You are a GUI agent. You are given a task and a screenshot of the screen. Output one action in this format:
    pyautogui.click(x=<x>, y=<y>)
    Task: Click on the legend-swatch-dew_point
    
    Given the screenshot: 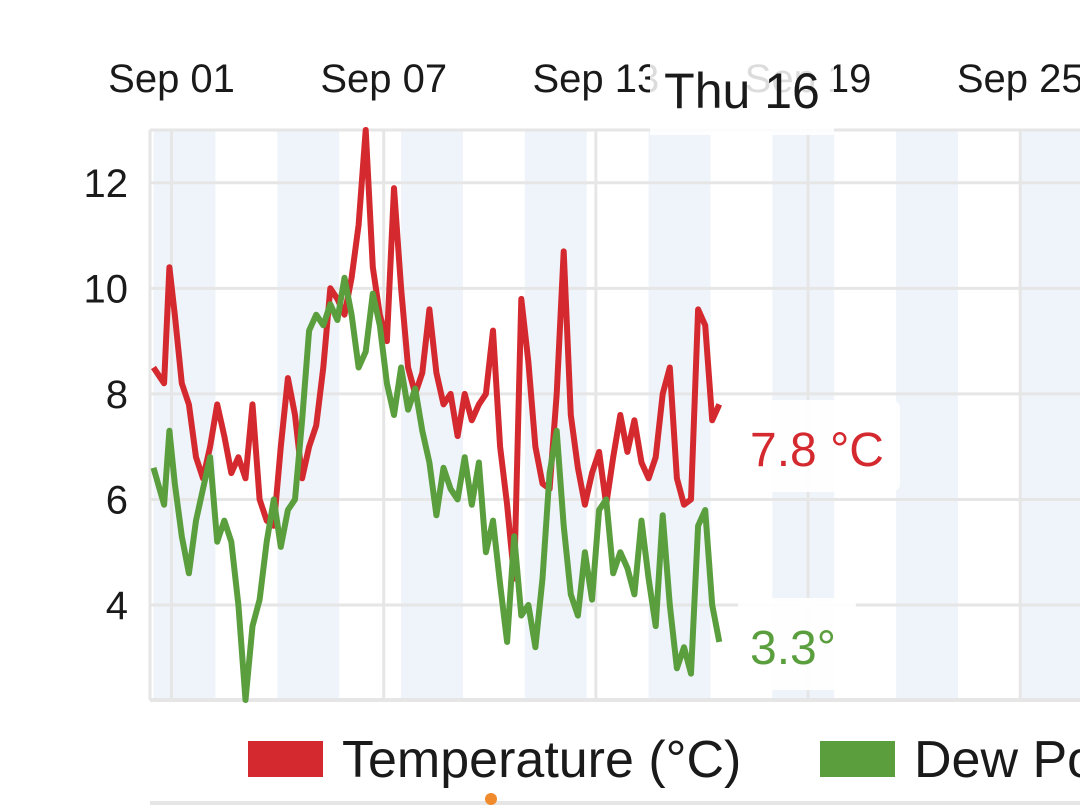 What is the action you would take?
    pyautogui.click(x=857, y=759)
    